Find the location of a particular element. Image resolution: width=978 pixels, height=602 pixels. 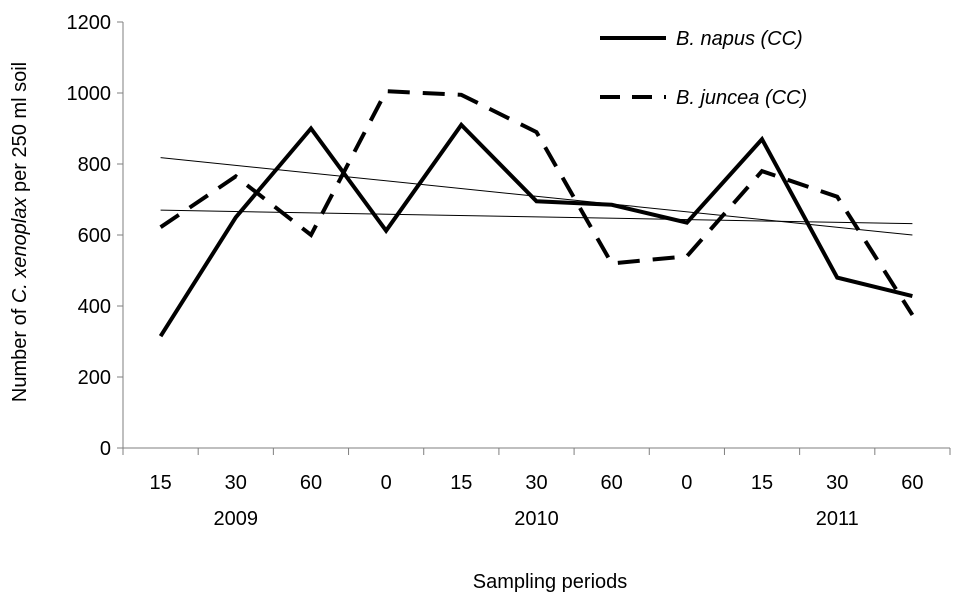

y-tick-label: 400 is located at coordinates (94, 307).